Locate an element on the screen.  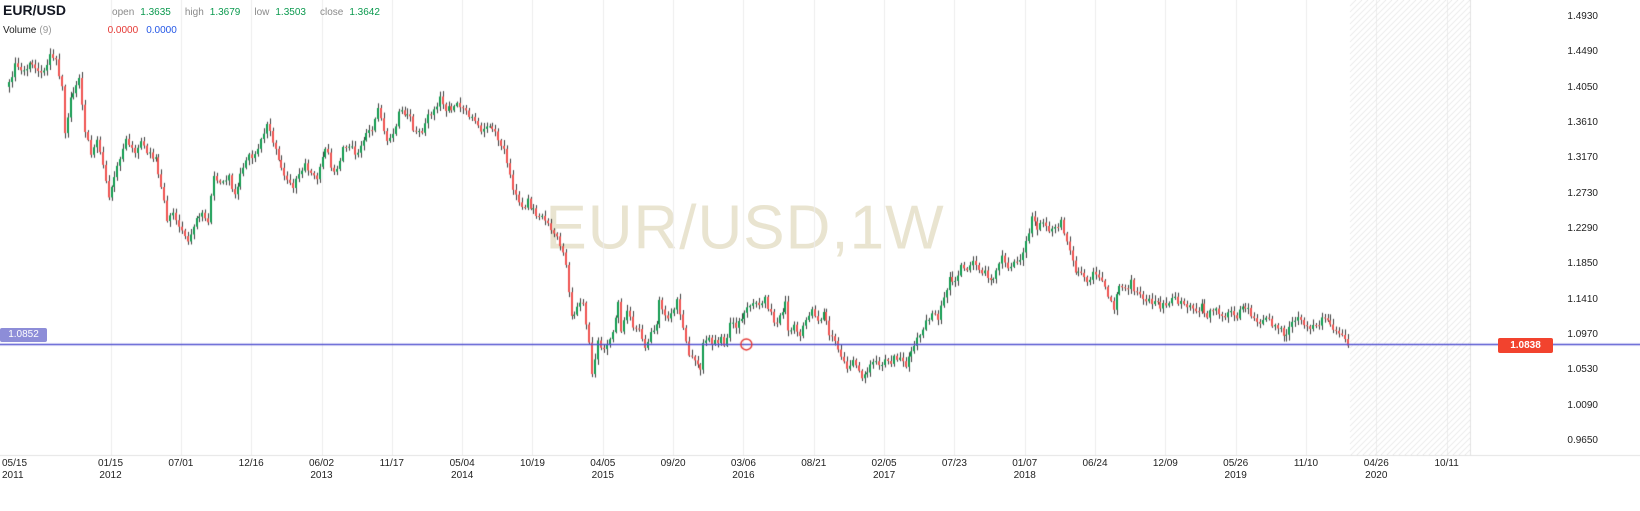
time-tick-label: 11/17 is located at coordinates (391, 463).